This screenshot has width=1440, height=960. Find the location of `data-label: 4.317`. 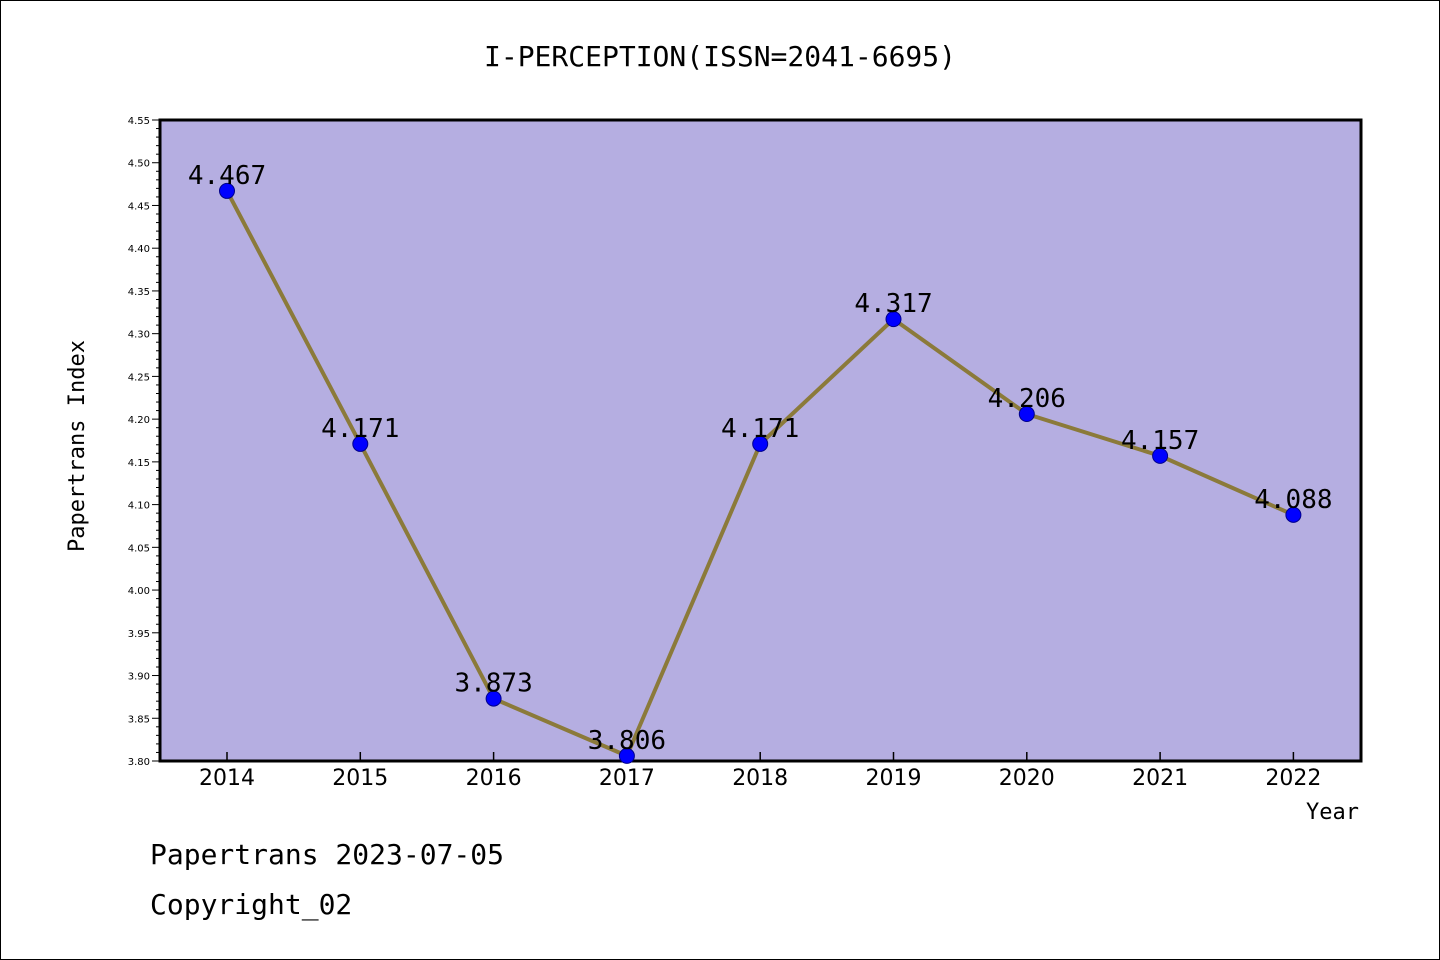

data-label: 4.317 is located at coordinates (893, 304).